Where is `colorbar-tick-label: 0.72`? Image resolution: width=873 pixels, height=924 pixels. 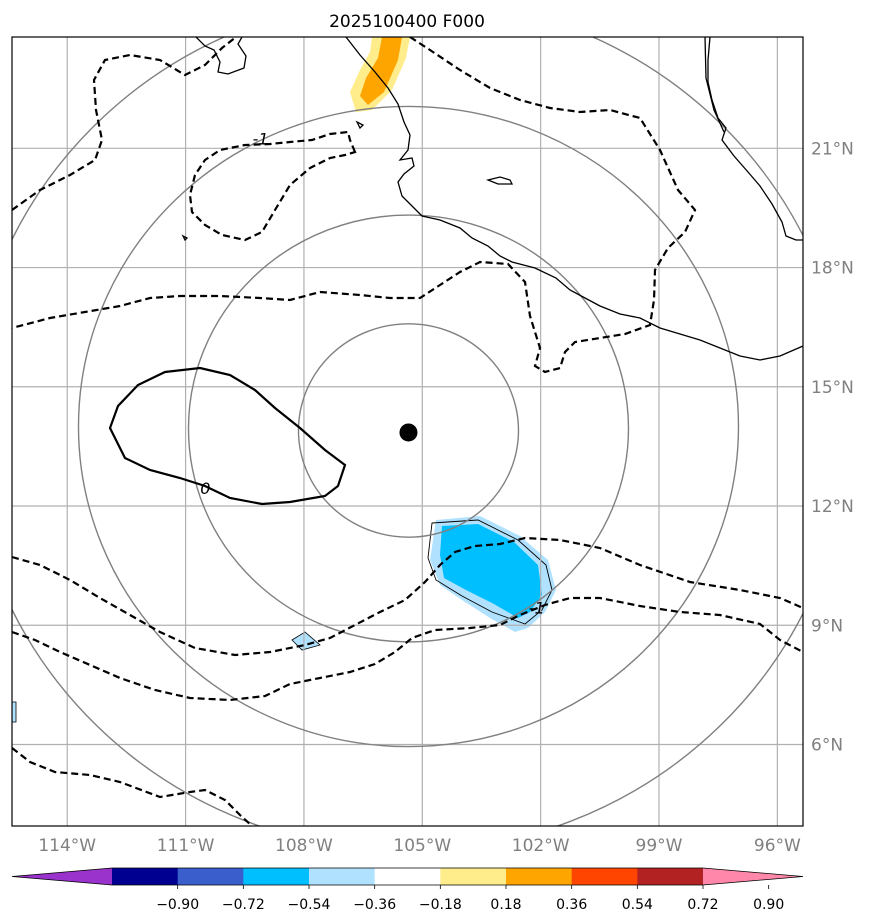 colorbar-tick-label: 0.72 is located at coordinates (702, 905).